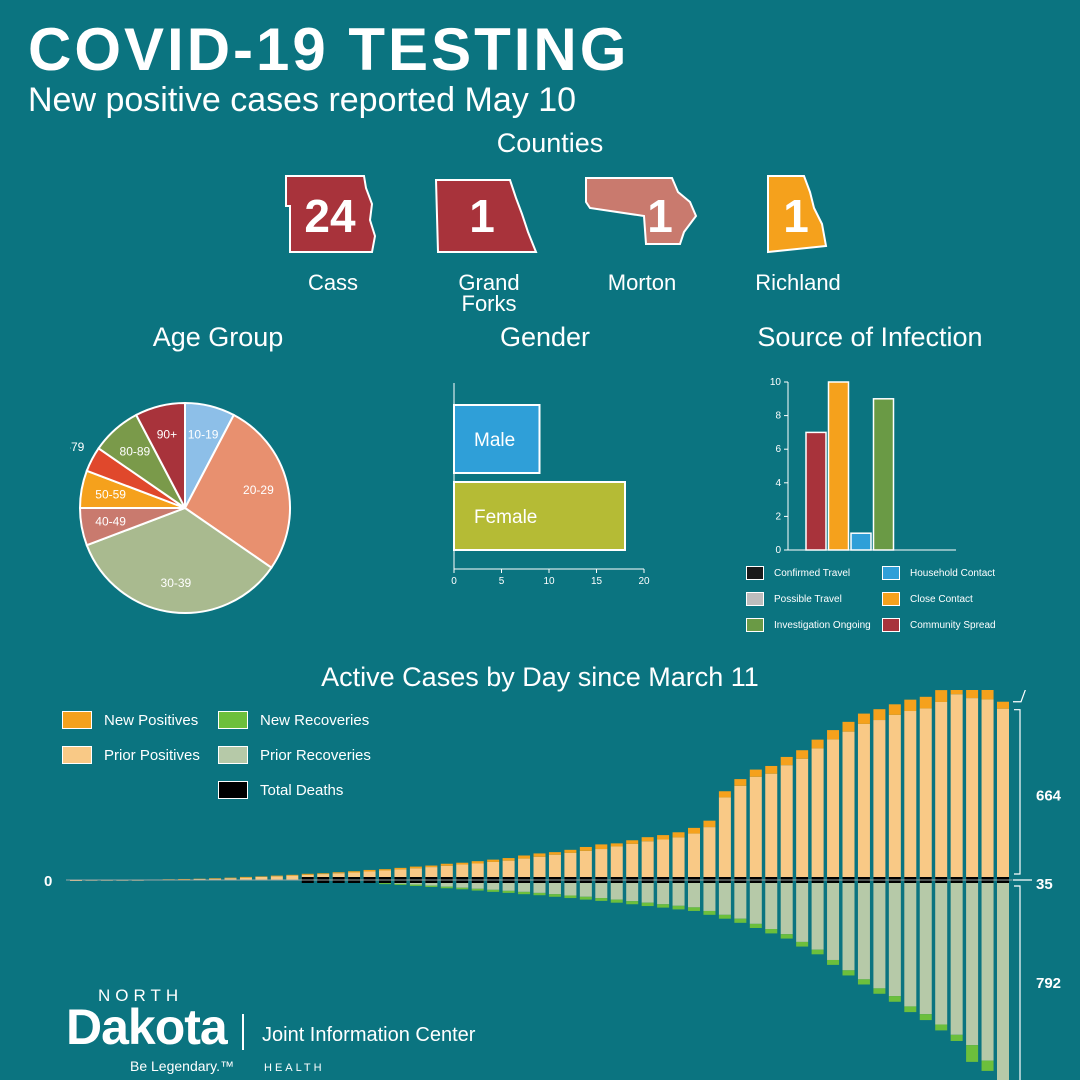 Image resolution: width=1080 pixels, height=1080 pixels. Describe the element at coordinates (642, 282) in the screenshot. I see `morton-label: Morton` at that location.